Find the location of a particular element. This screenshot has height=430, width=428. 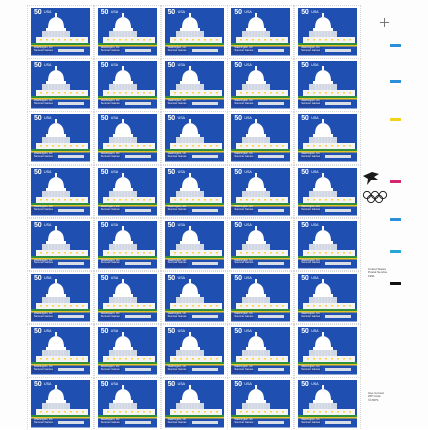

magenta-mark is located at coordinates (395, 181).